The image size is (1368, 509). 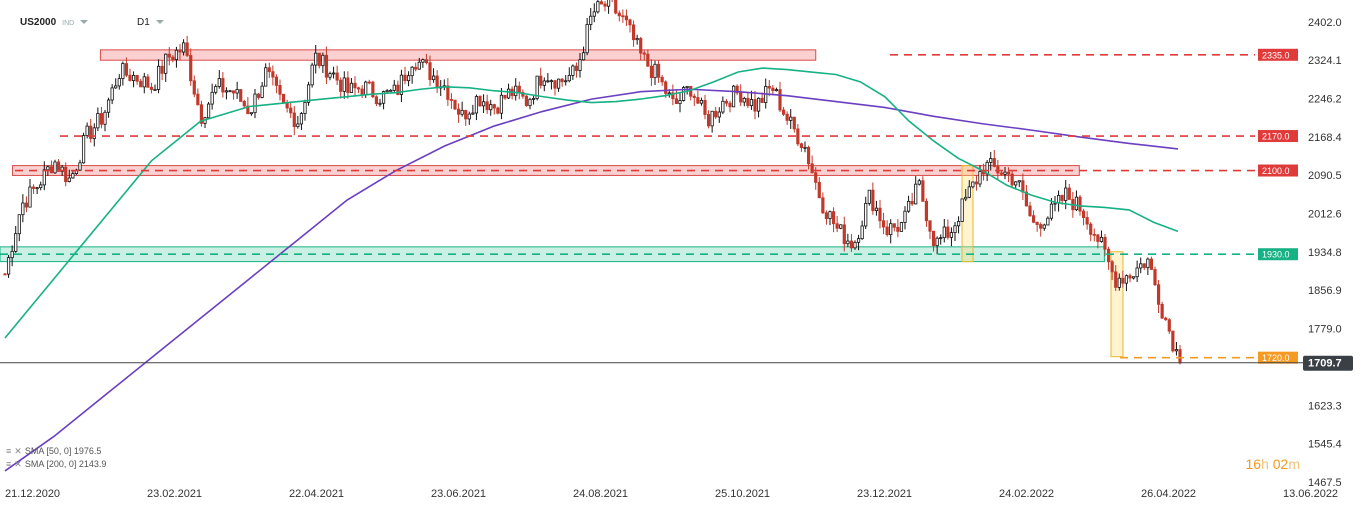 I want to click on timer-hours: 16, so click(x=1253, y=464).